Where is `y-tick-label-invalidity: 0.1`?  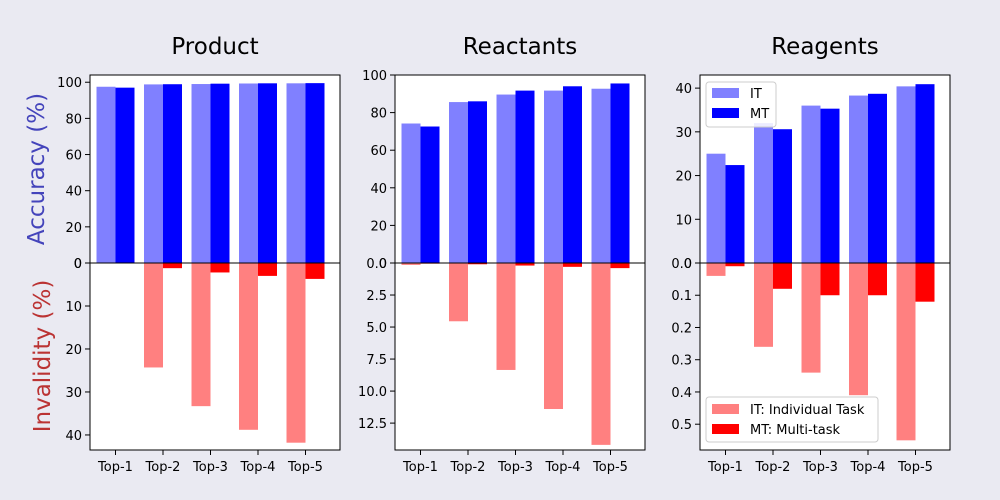
y-tick-label-invalidity: 0.1 is located at coordinates (681, 296).